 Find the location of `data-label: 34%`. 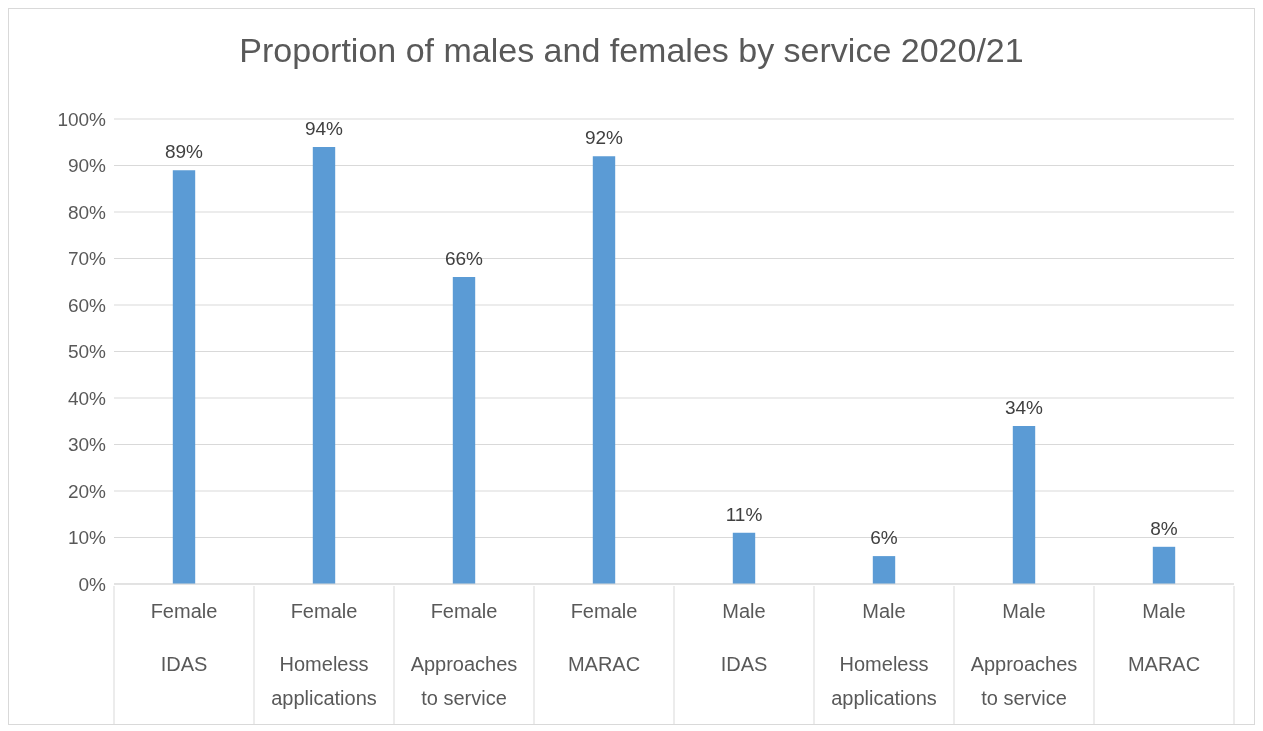

data-label: 34% is located at coordinates (1024, 407).